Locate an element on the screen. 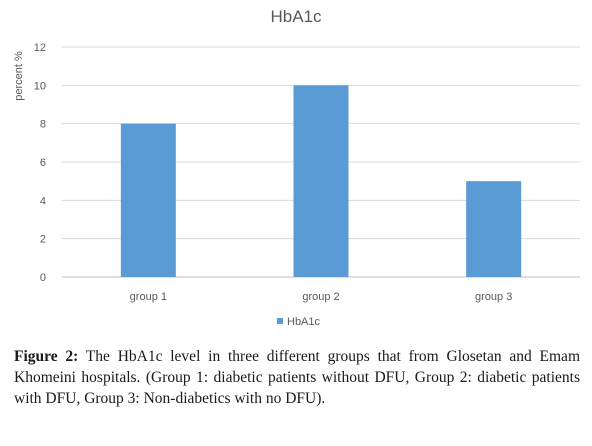 The width and height of the screenshot is (592, 446). y-tick-label: 4 is located at coordinates (43, 201).